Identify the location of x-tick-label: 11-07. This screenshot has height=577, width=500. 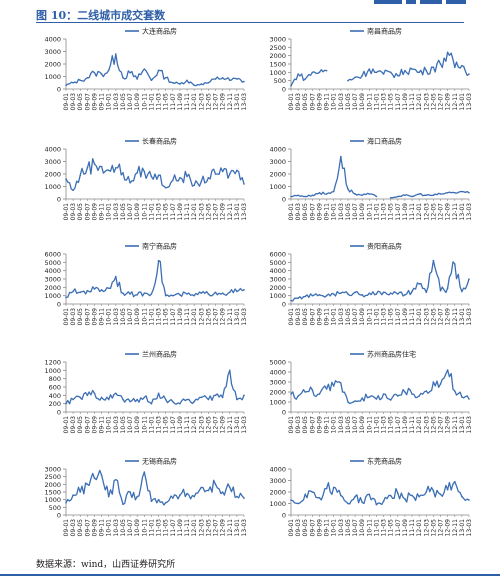
(173, 102).